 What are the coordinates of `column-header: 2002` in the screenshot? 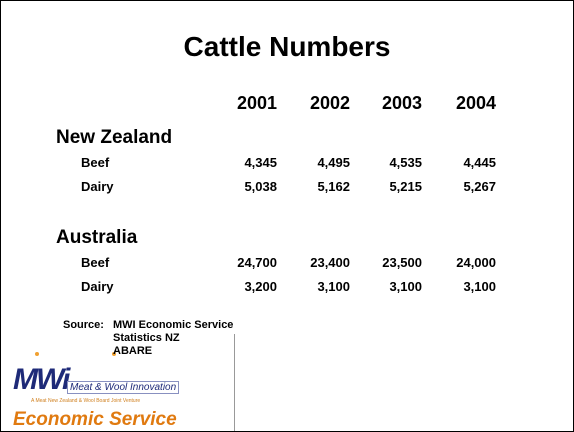 It's located at (329, 103).